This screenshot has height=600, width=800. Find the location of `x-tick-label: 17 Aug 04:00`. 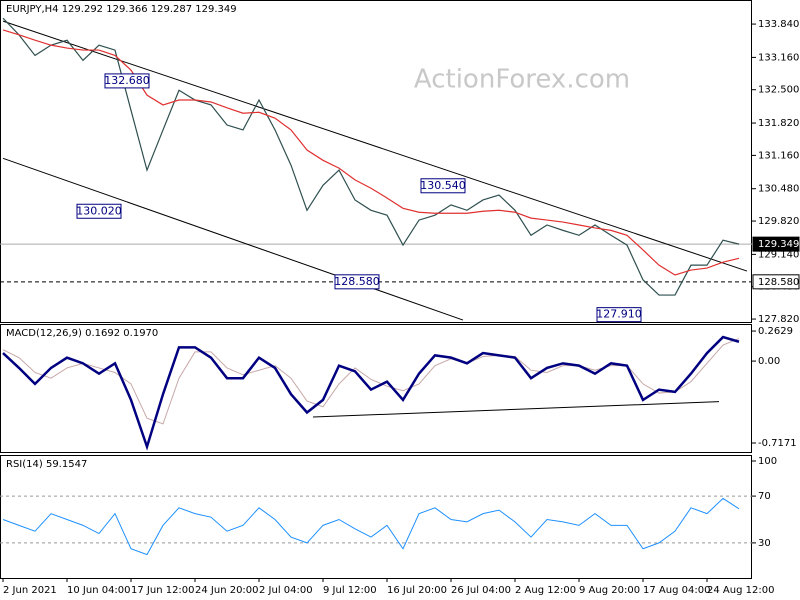

x-tick-label: 17 Aug 04:00 is located at coordinates (676, 590).